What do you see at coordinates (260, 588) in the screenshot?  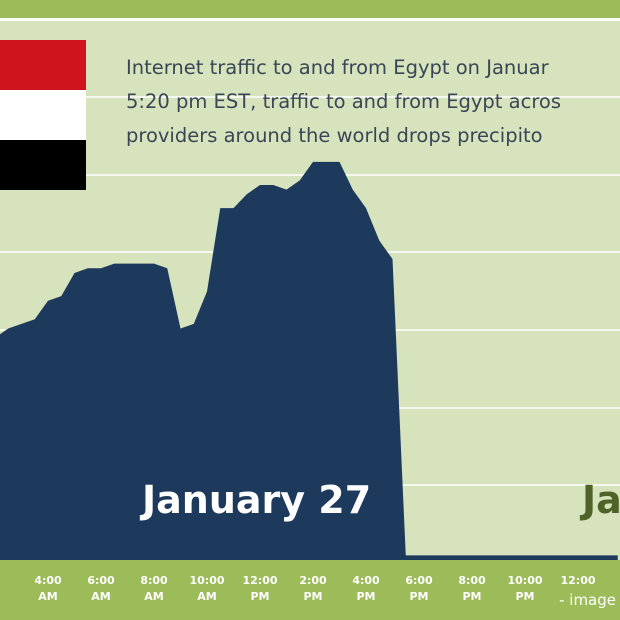 I see `x-tick-label: 12:00 PM` at bounding box center [260, 588].